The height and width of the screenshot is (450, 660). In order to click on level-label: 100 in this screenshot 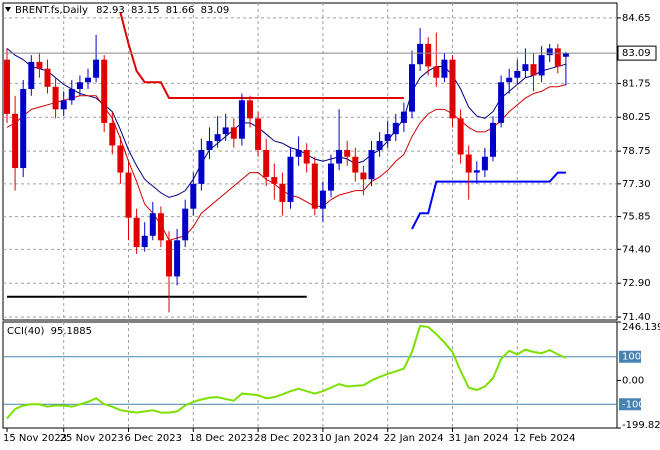, I will do `click(631, 357)`.